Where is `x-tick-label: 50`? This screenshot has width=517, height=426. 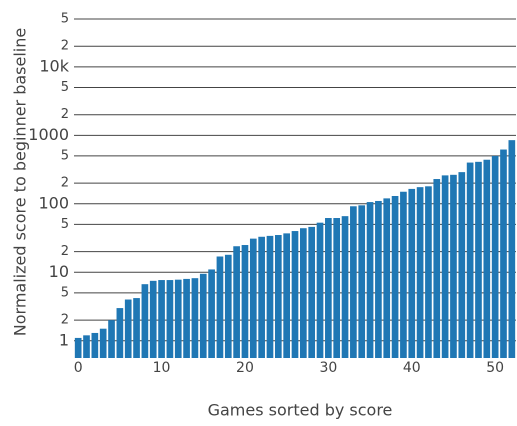 x-tick-label: 50 is located at coordinates (495, 368).